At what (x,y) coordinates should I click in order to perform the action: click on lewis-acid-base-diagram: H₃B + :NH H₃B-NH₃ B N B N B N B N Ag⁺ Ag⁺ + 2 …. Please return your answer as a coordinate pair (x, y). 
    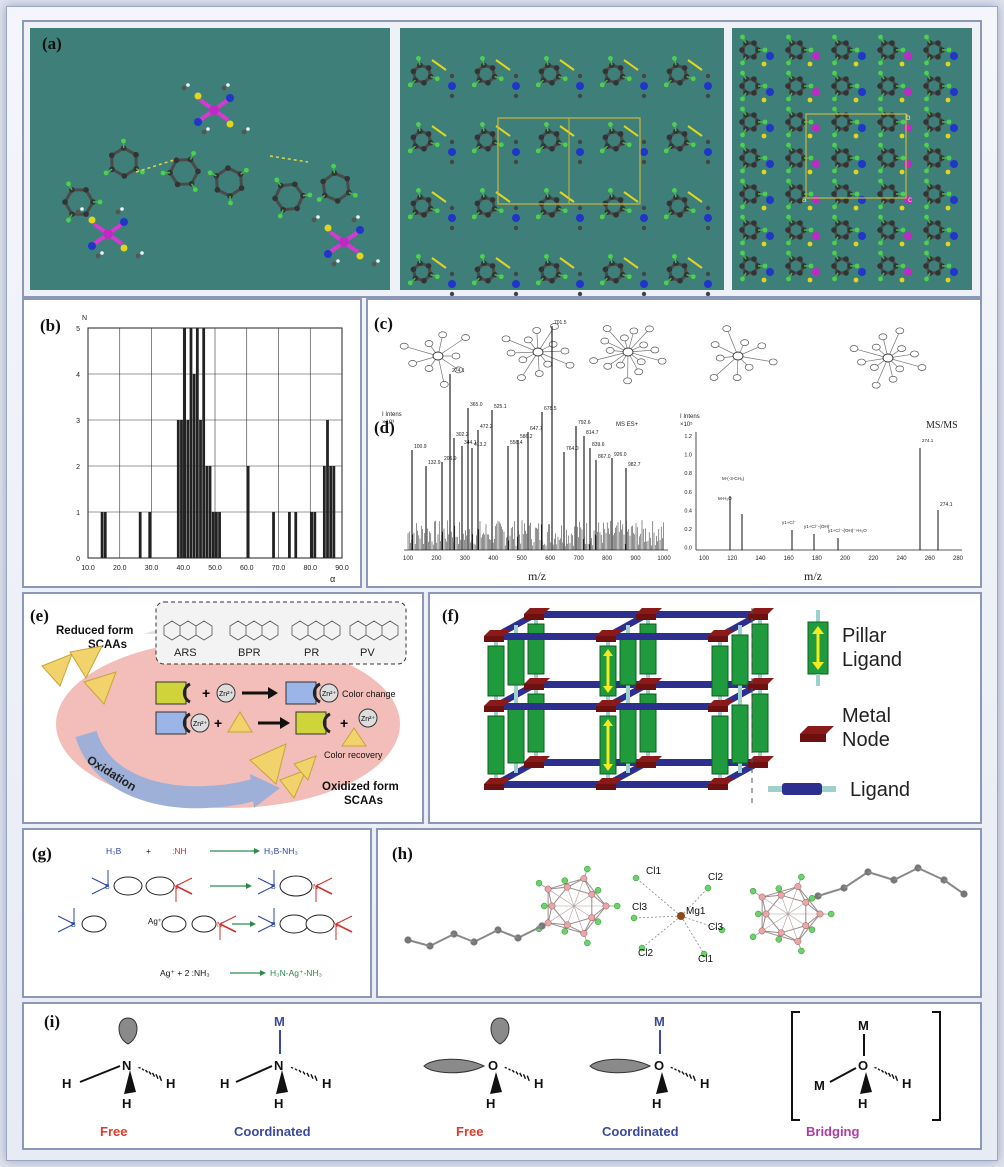
    Looking at the image, I should click on (205, 912).